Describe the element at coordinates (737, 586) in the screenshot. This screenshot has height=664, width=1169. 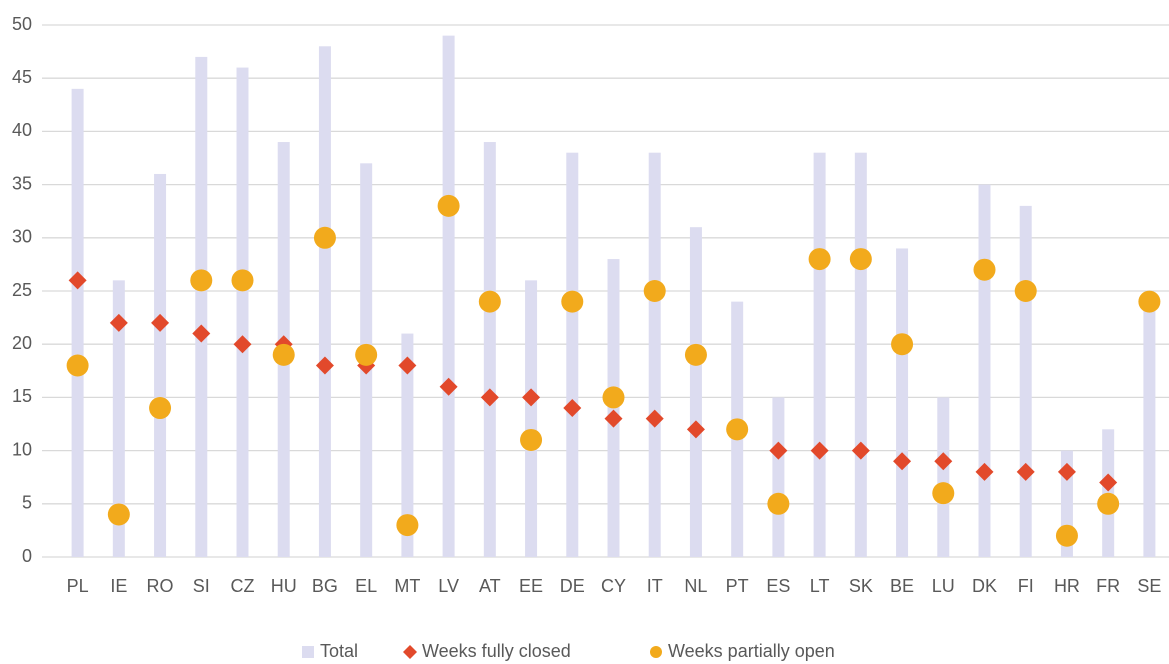
I see `x-tick-label: PT` at that location.